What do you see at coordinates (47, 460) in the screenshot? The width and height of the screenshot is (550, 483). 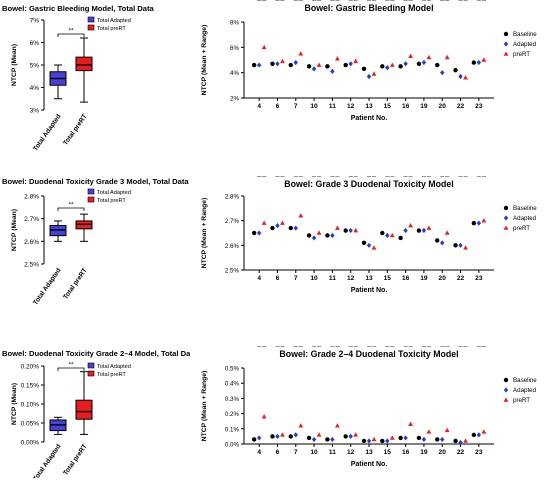 I see `x-category-label: Total Adapted` at bounding box center [47, 460].